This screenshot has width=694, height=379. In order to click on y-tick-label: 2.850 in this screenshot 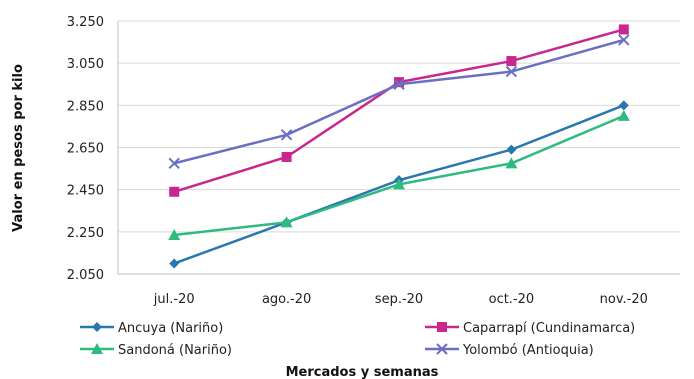, I will do `click(85, 106)`.